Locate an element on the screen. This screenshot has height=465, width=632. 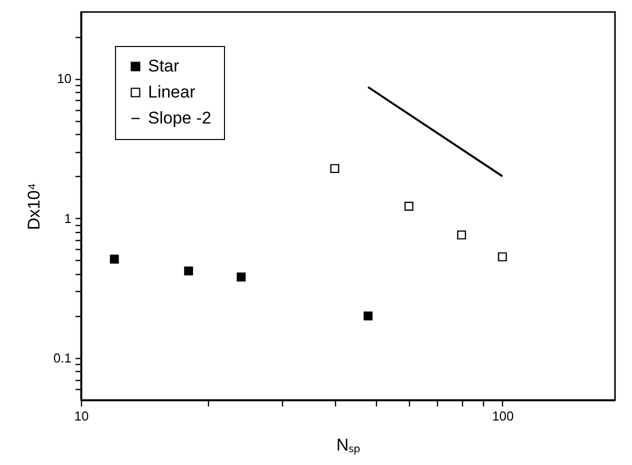
y-tick-label: 1 is located at coordinates (68, 218).